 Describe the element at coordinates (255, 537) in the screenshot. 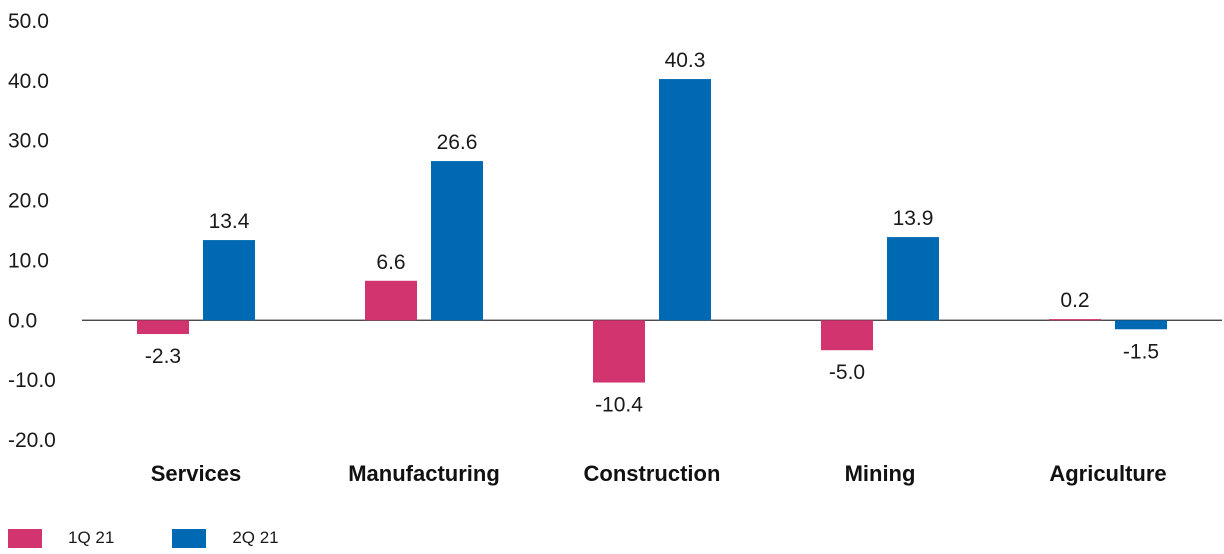

I see `legend-label-2q21: 2Q 21` at that location.